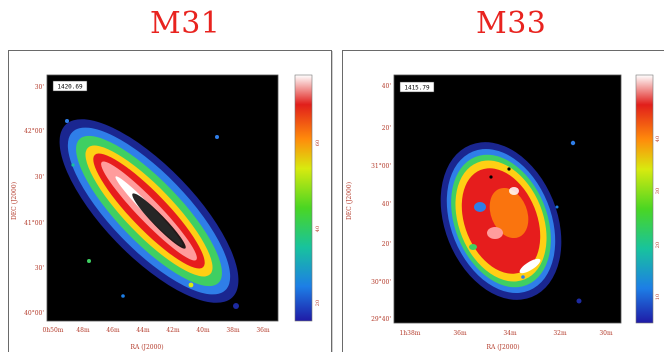 The width and height of the screenshot is (664, 352). What do you see at coordinates (146, 347) in the screenshot?
I see `m31-xaxis-title: RA (J2000)` at bounding box center [146, 347].